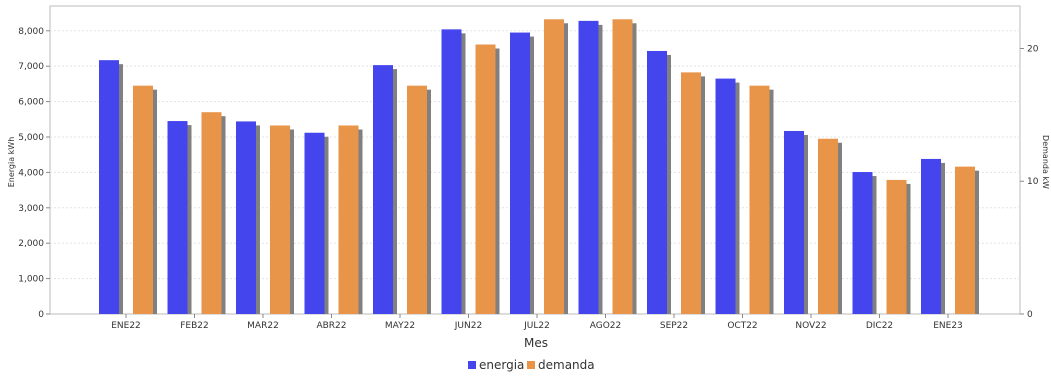 This screenshot has width=1051, height=377. I want to click on legend: energia demanda, so click(531, 365).